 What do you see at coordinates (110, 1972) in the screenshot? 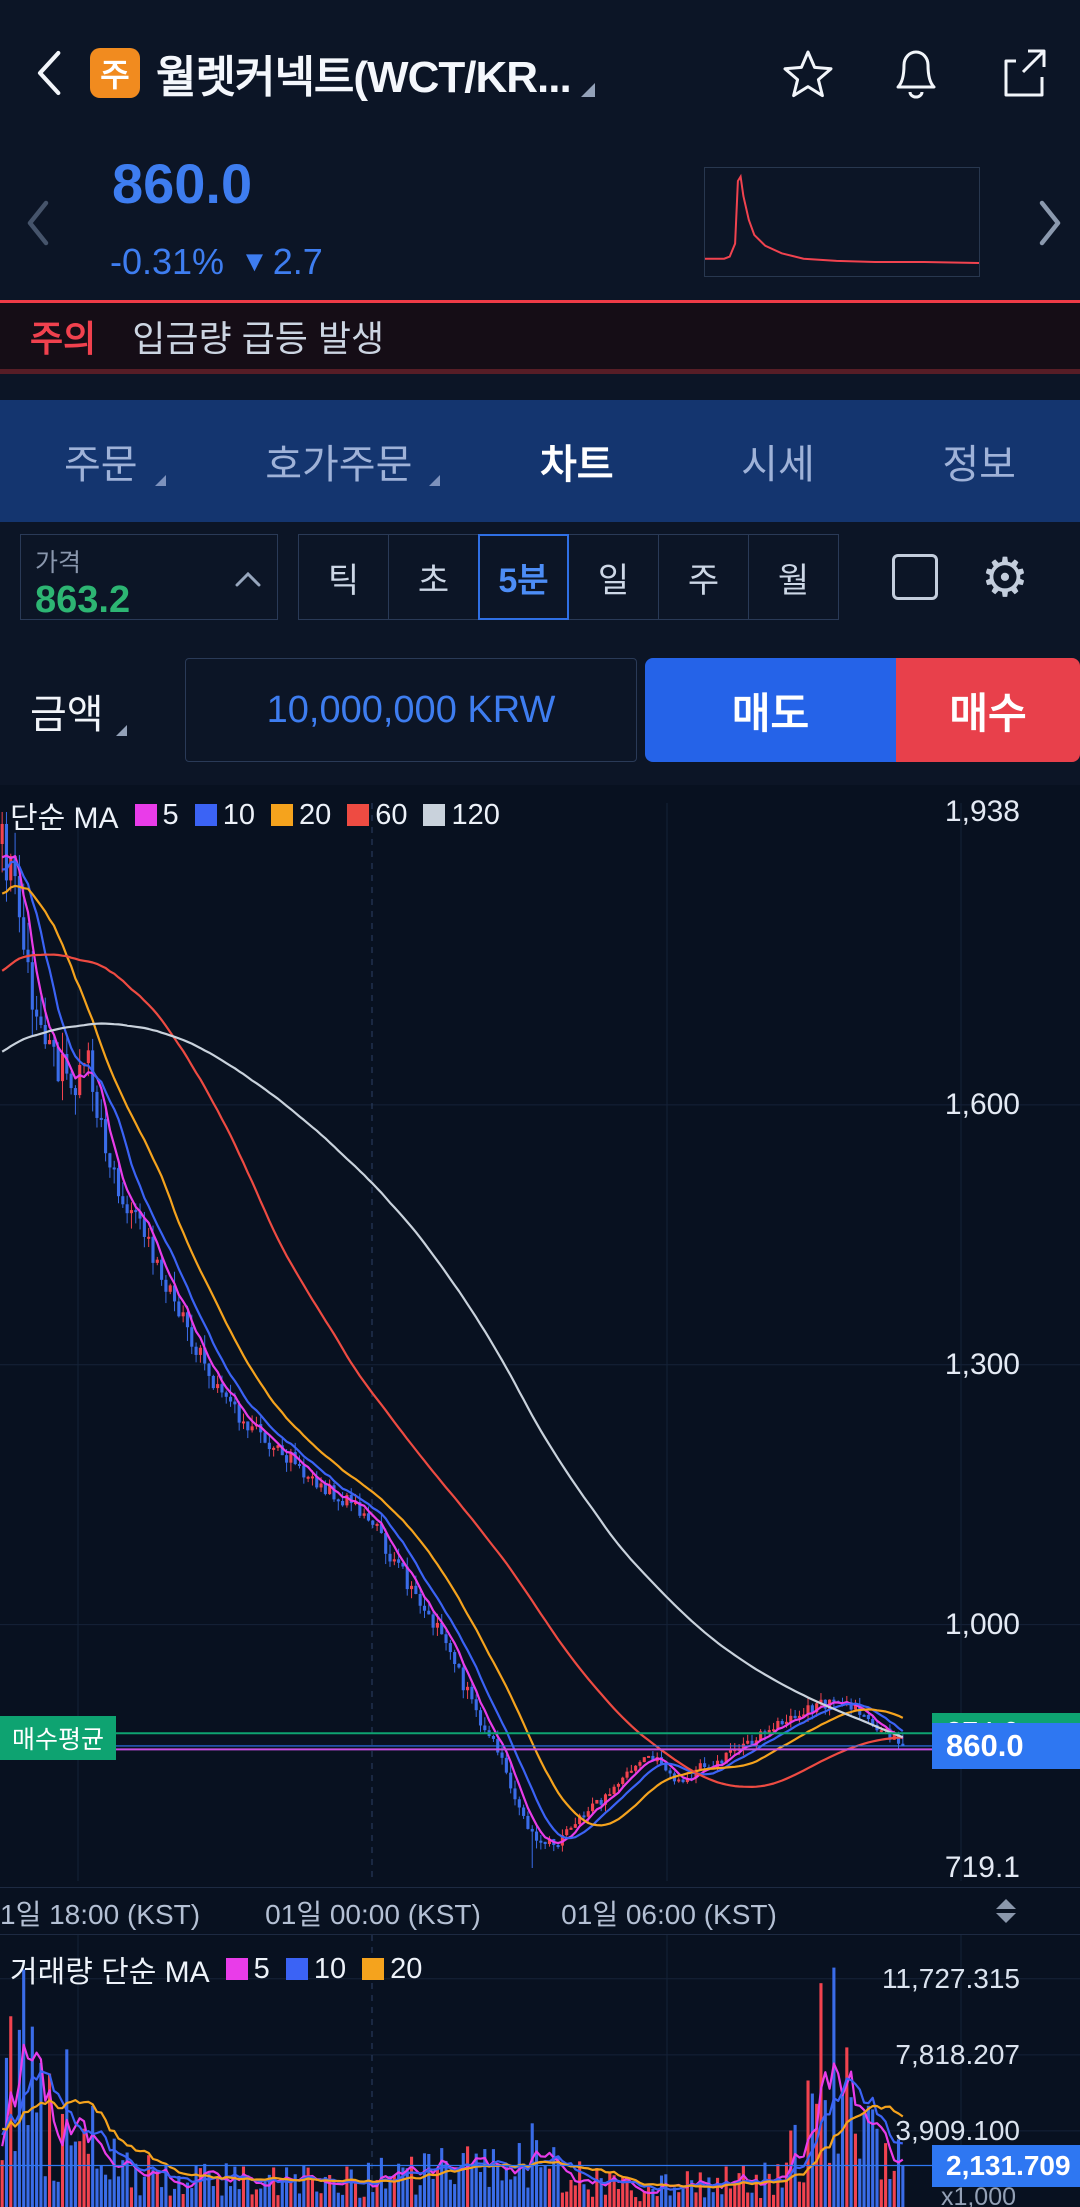
I see `legend-title: 거래량 단순 MA` at bounding box center [110, 1972].